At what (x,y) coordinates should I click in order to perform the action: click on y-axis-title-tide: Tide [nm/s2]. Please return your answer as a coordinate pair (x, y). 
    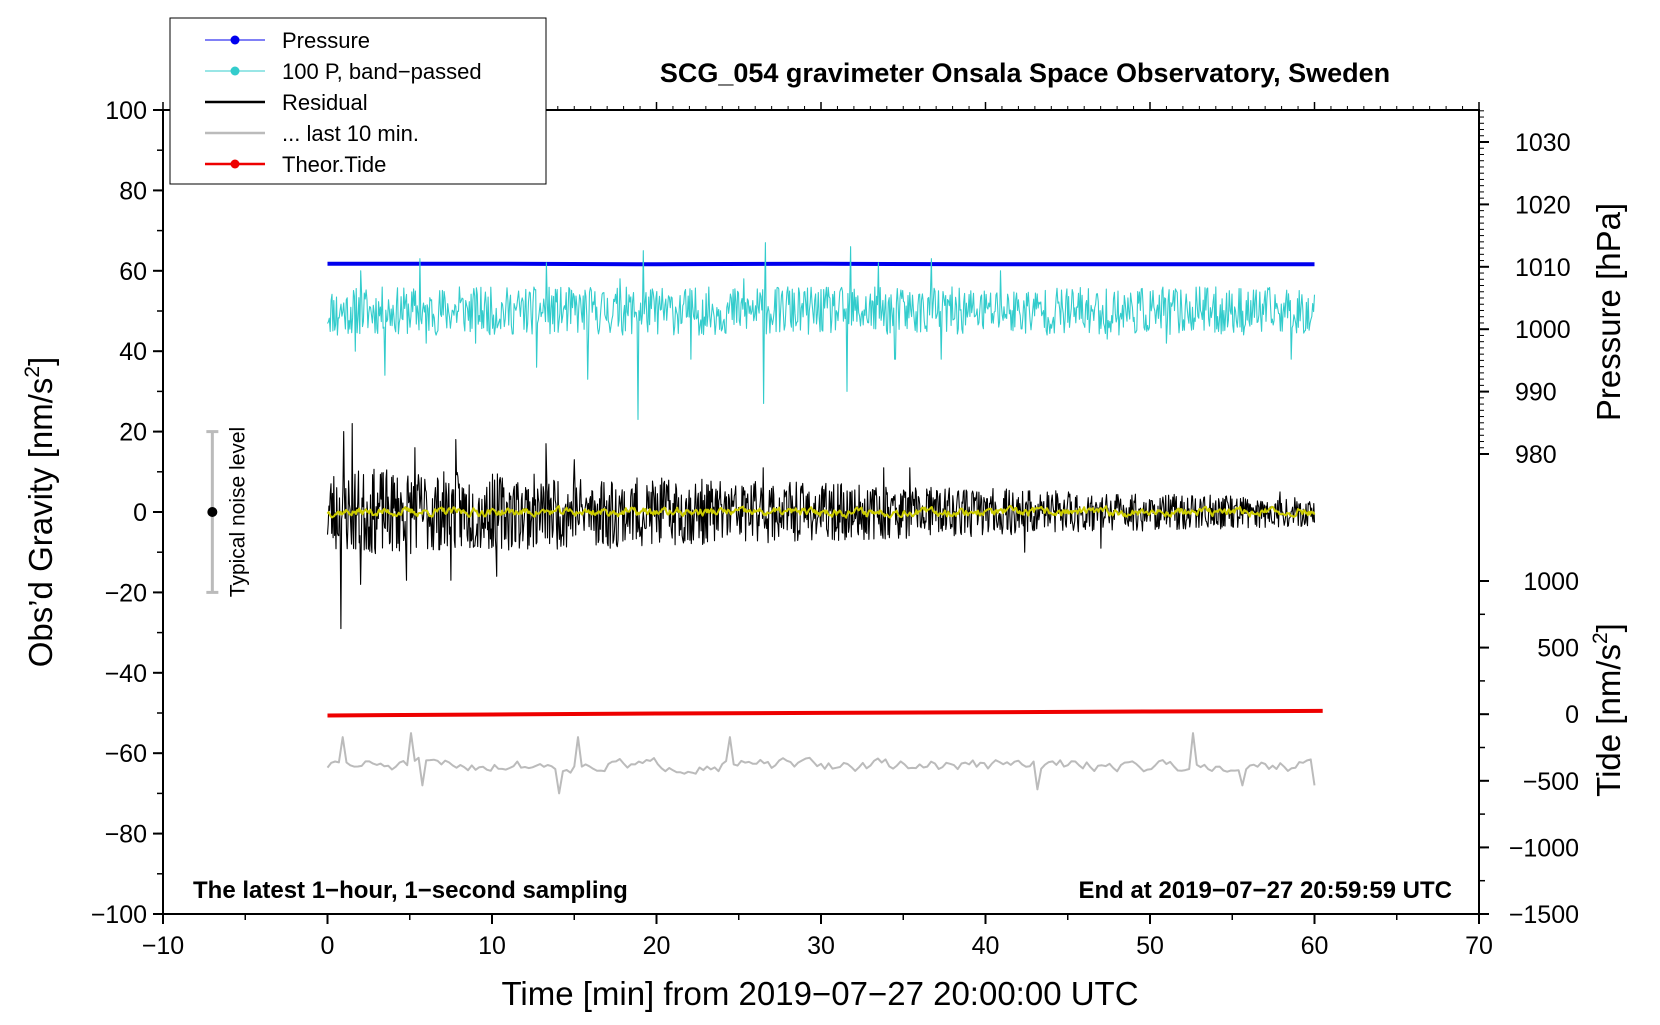
    Looking at the image, I should click on (1608, 710).